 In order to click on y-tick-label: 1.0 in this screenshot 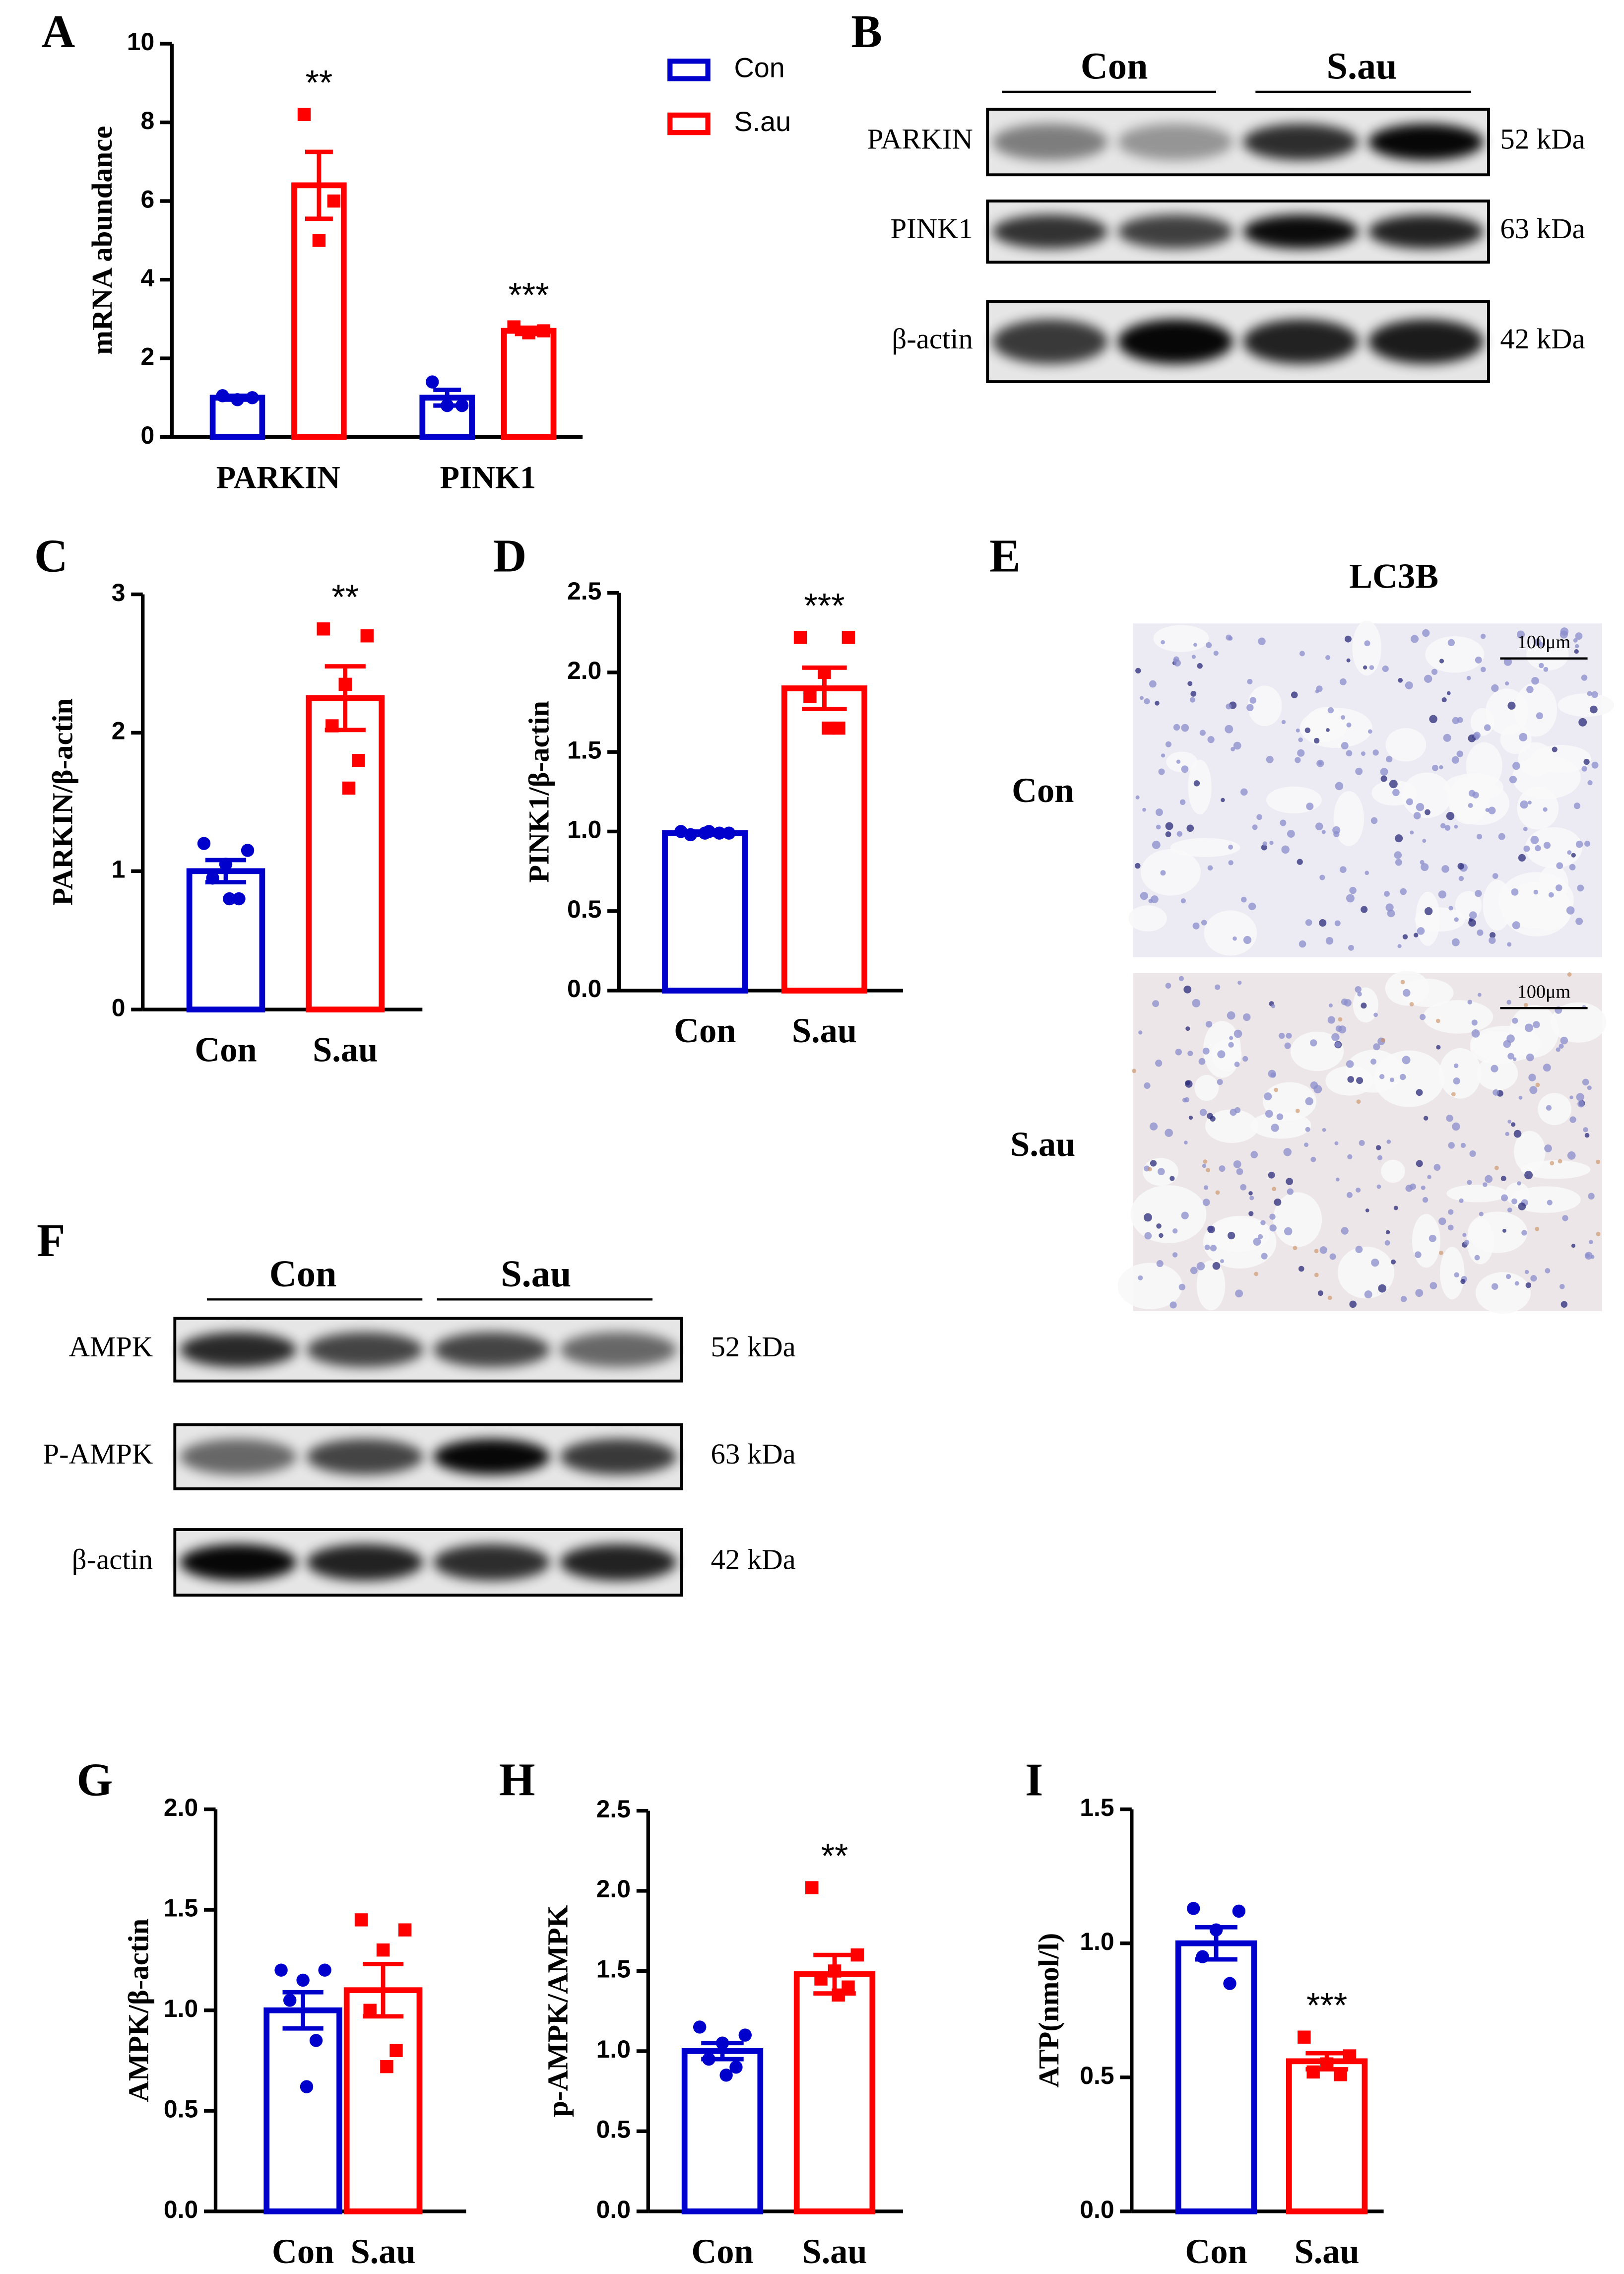, I will do `click(181, 2008)`.